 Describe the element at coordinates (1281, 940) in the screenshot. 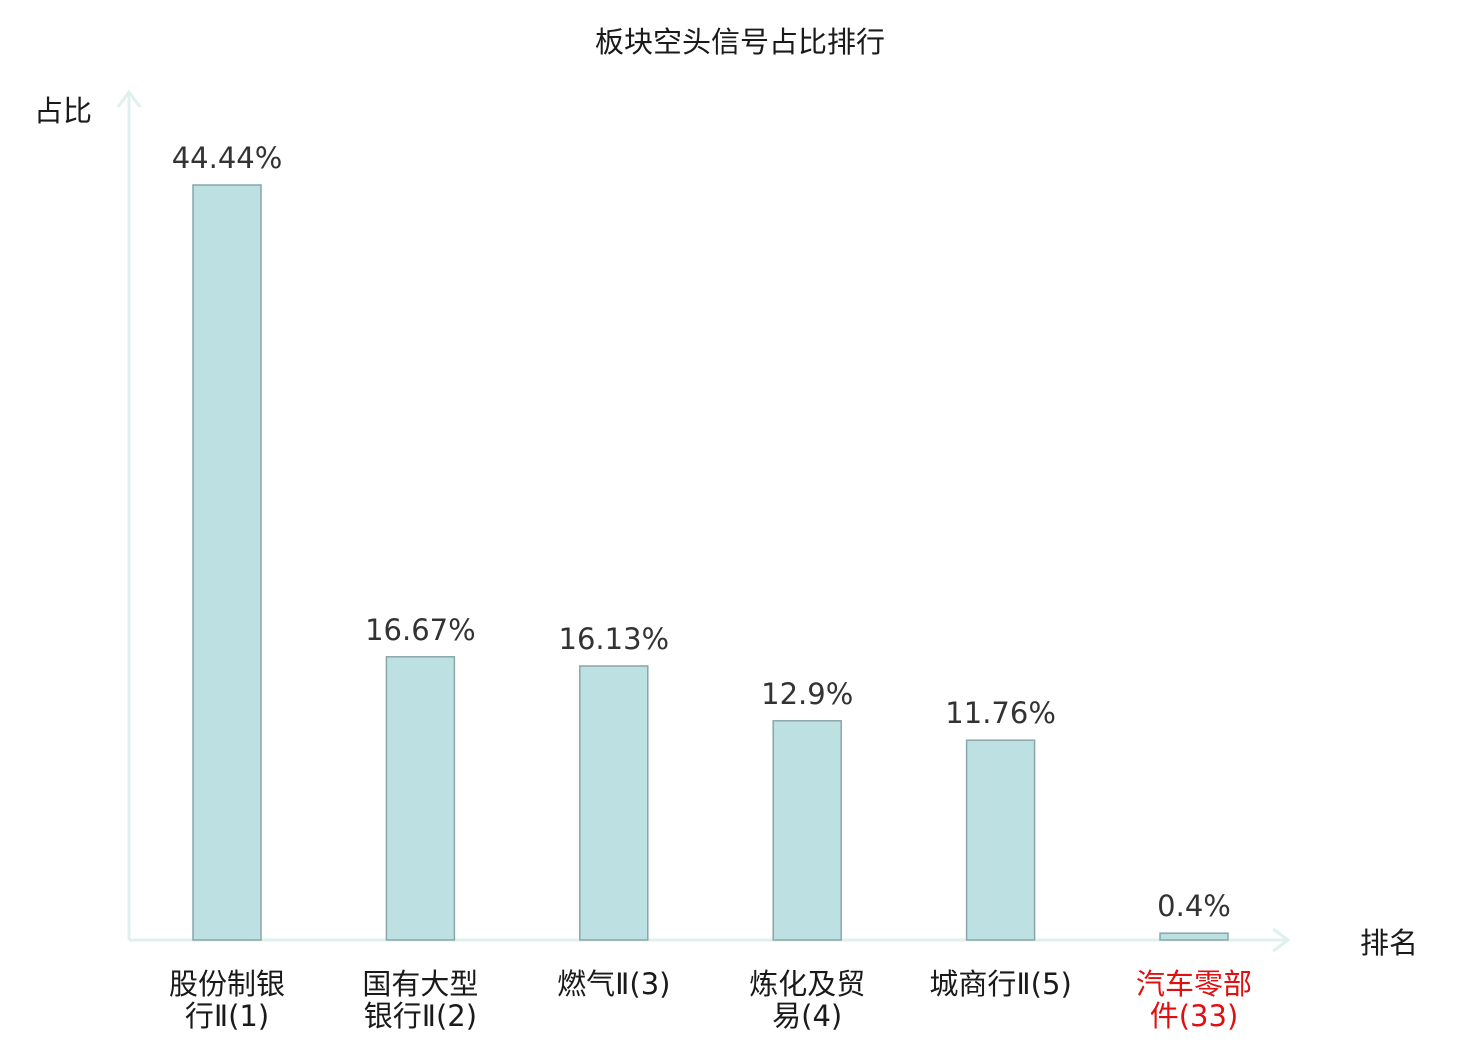

I see `x-axis-arrow` at that location.